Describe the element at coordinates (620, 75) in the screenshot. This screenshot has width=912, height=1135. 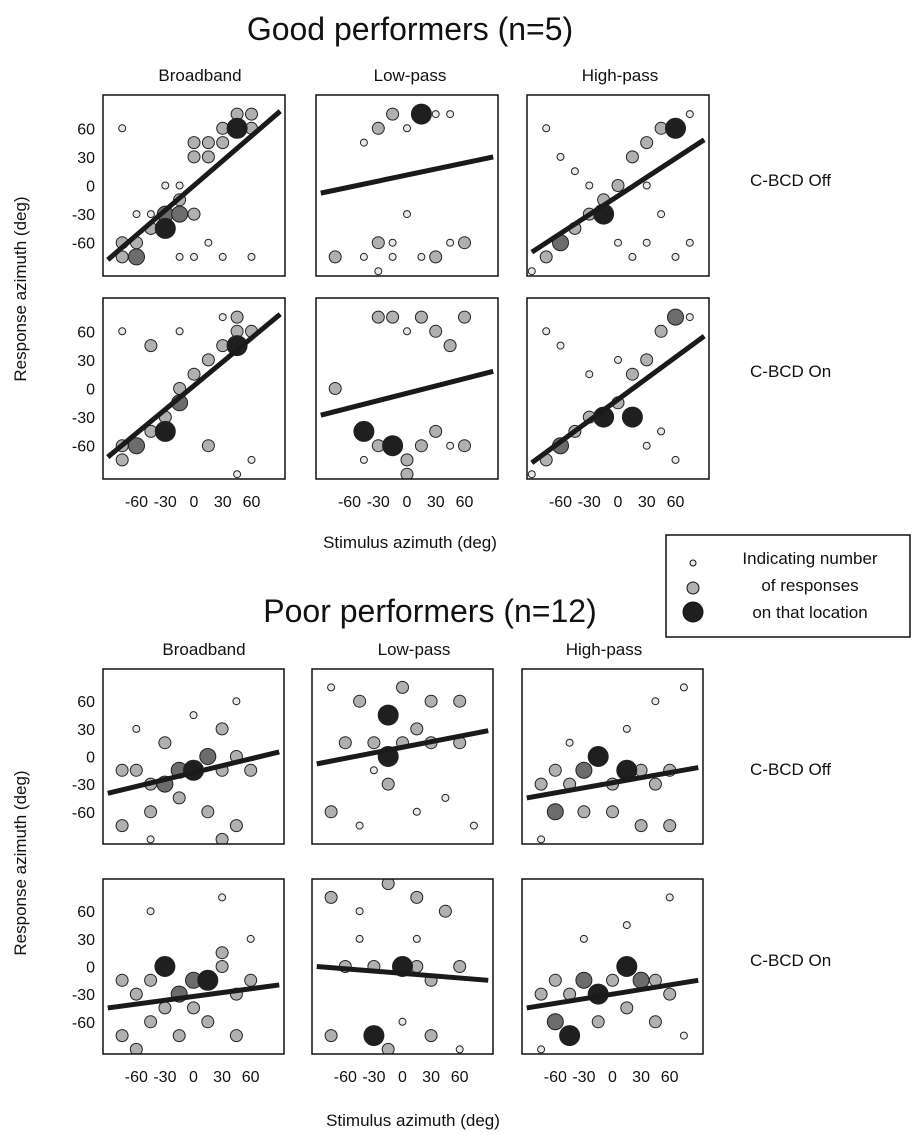
I see `good-col-highpass: High-pass` at that location.